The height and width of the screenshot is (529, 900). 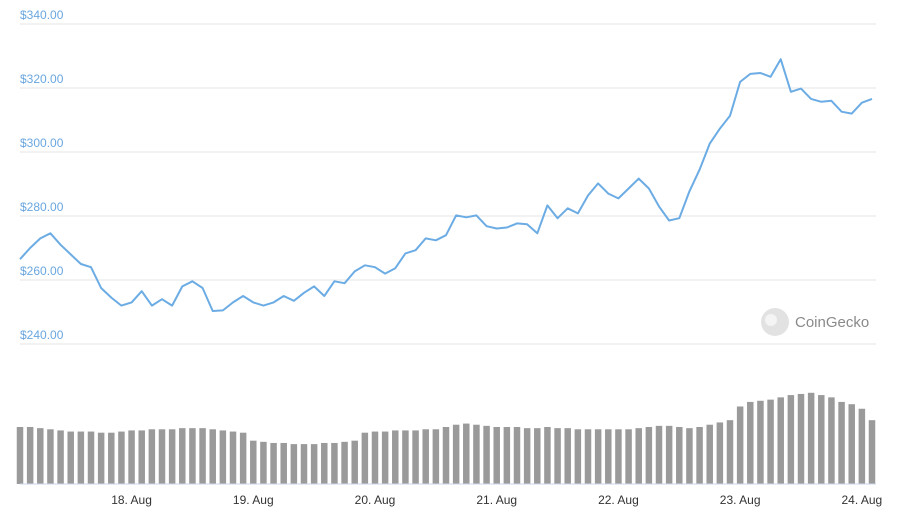 I want to click on y-tick-label: $340.00, so click(x=42, y=15).